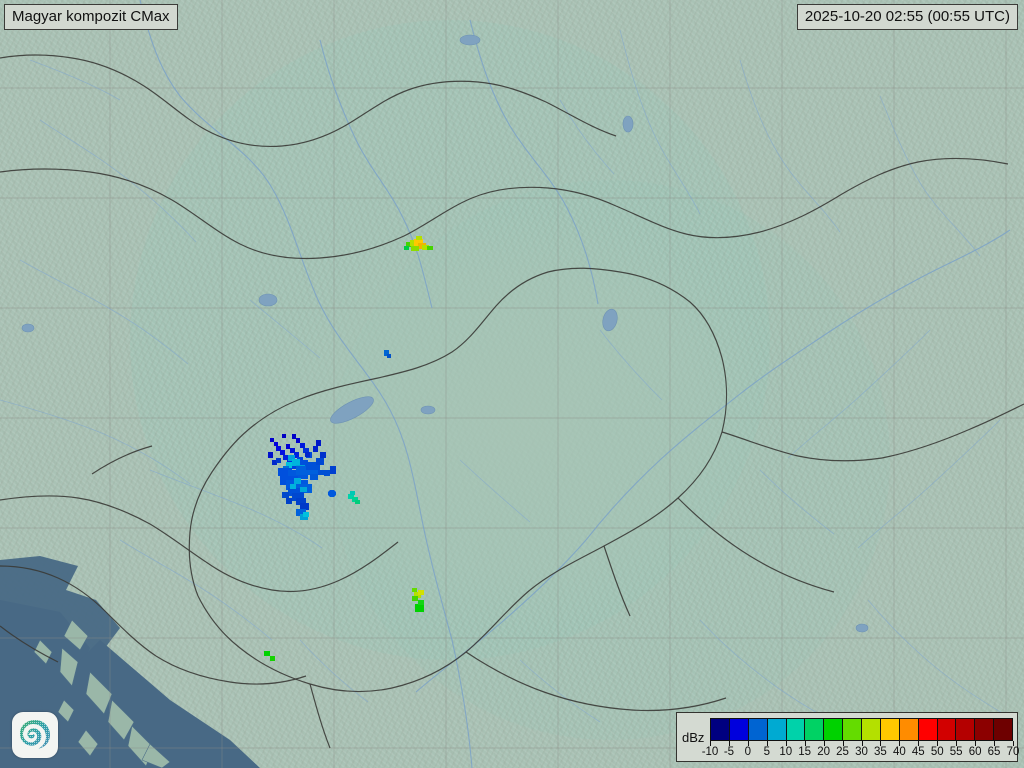 The width and height of the screenshot is (1024, 768). I want to click on legend-tick-label-3: 5, so click(767, 752).